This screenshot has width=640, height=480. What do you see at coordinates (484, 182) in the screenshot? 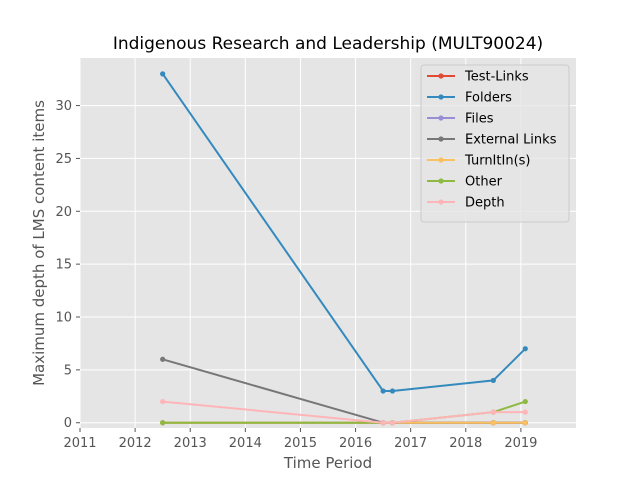
I see `legend-label: Other` at bounding box center [484, 182].